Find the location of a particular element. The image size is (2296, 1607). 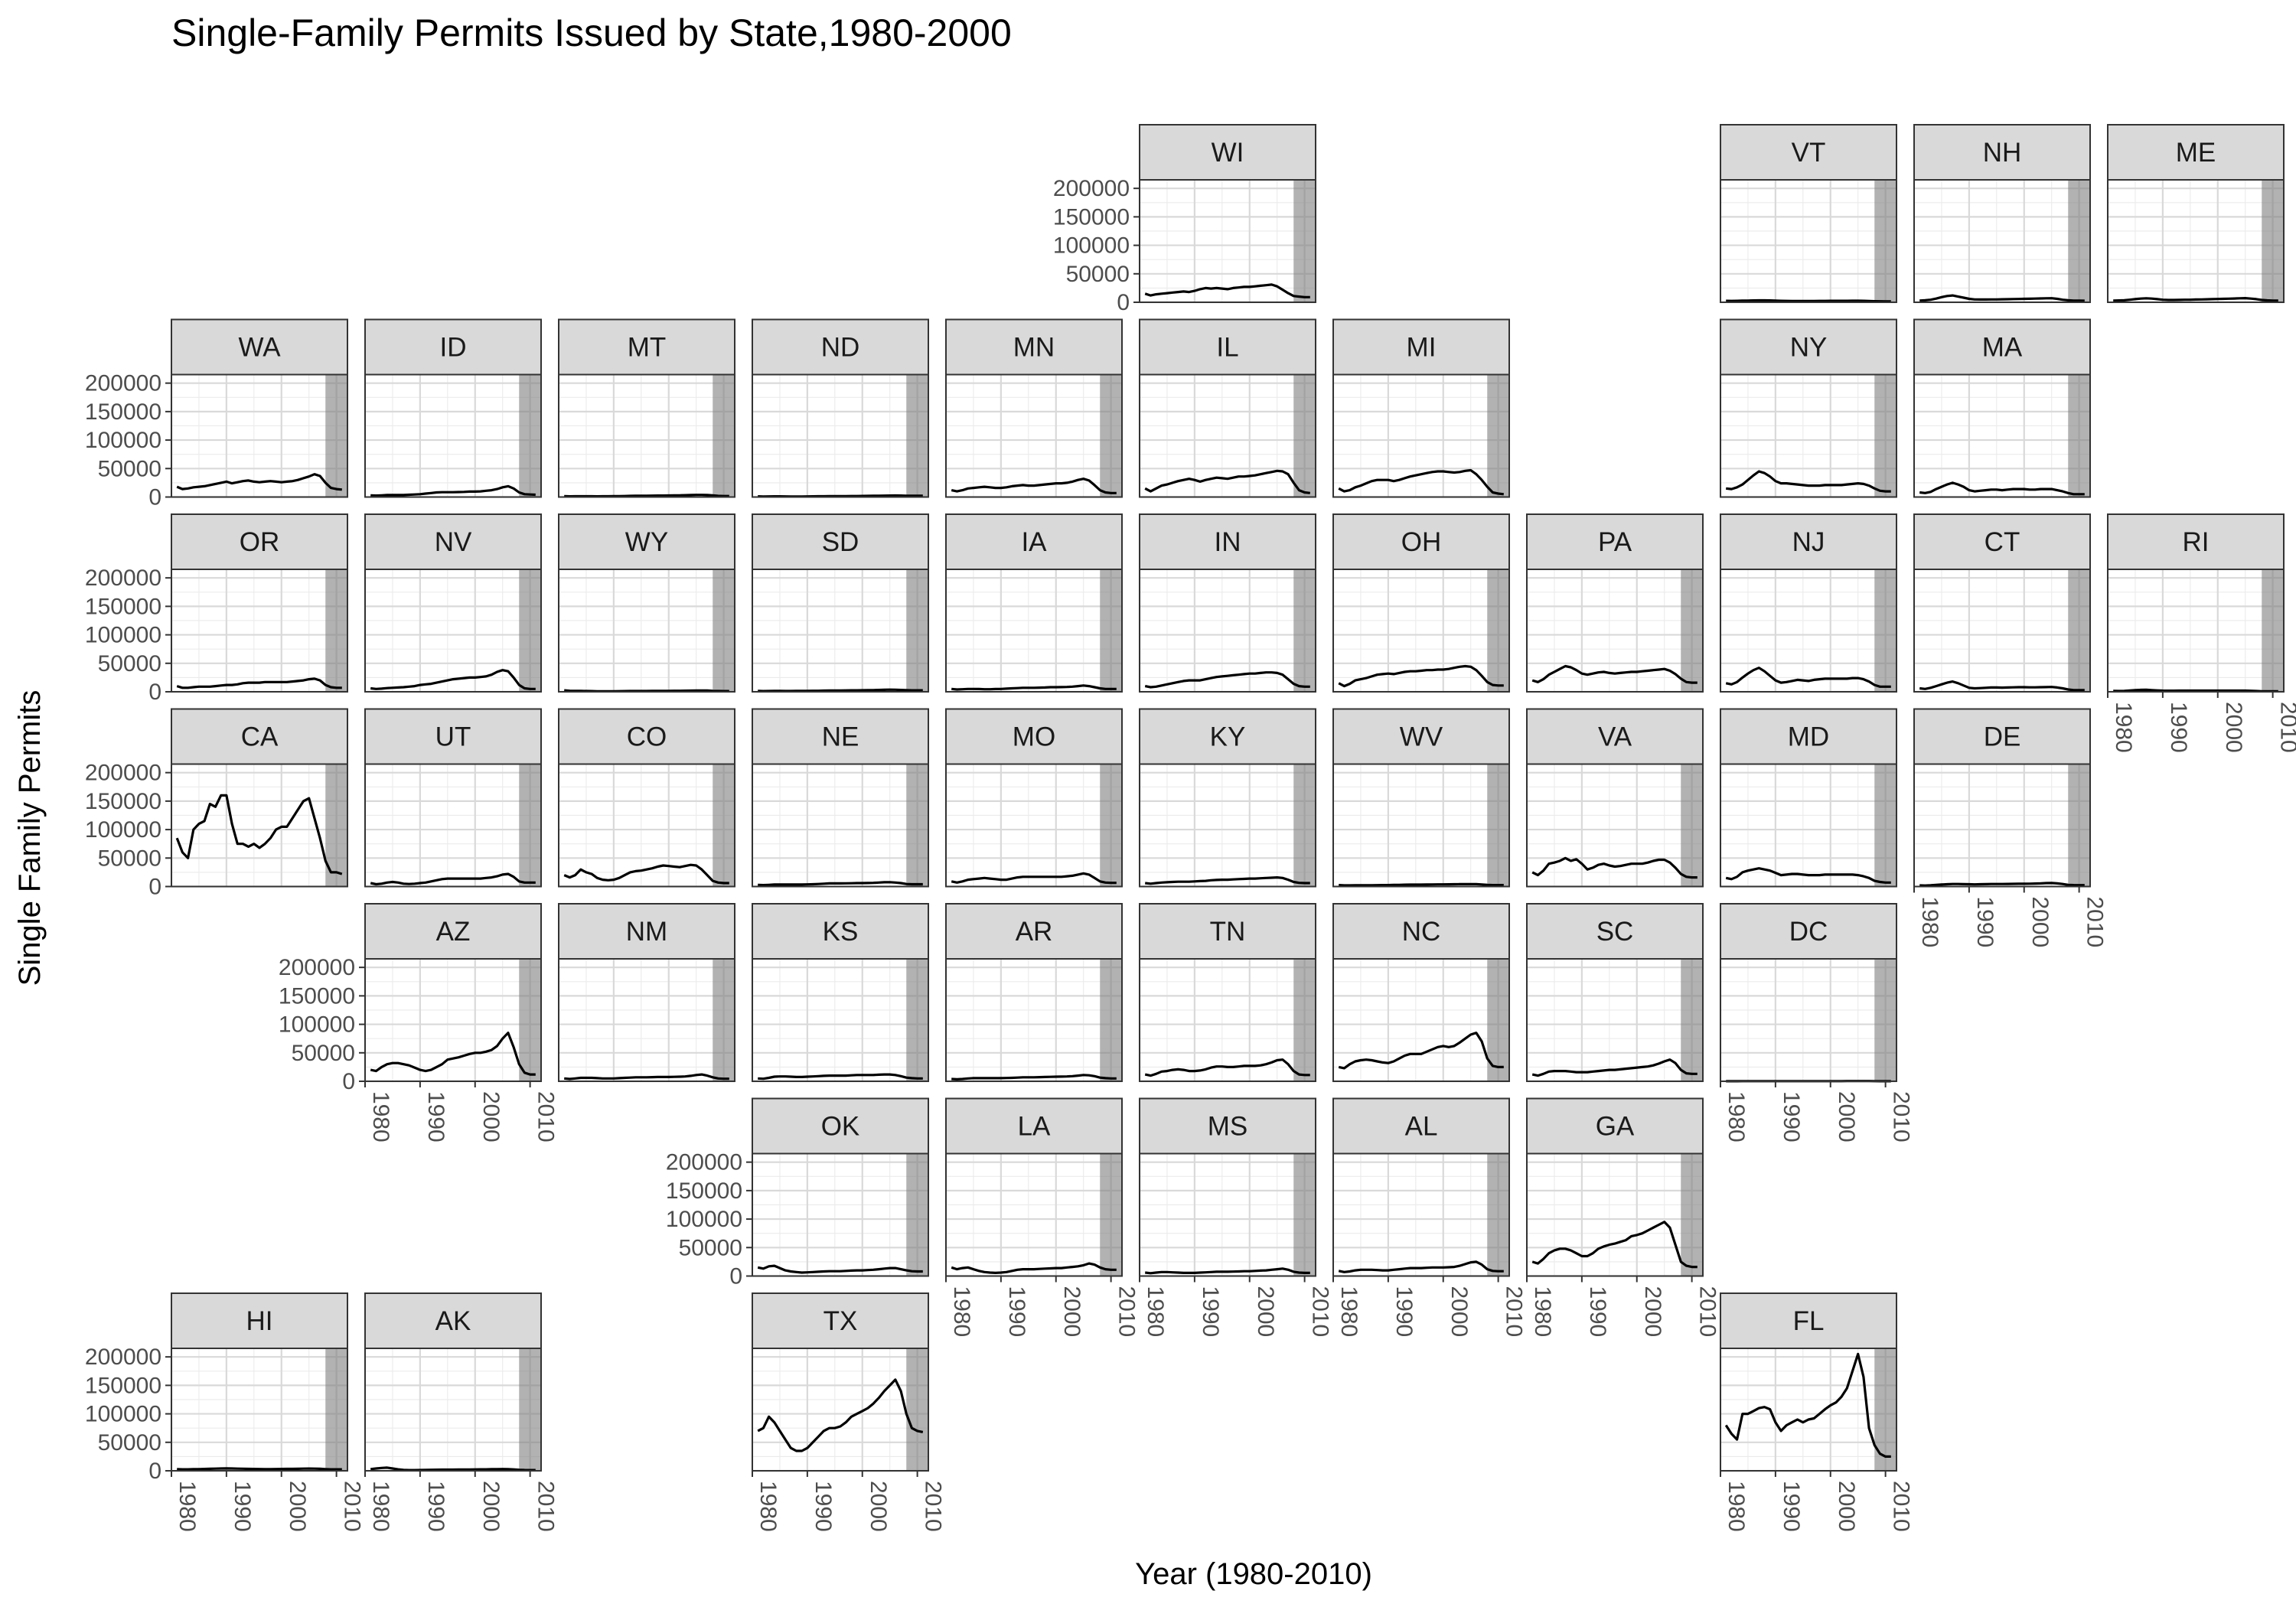

series-line-ma is located at coordinates (2002, 488).